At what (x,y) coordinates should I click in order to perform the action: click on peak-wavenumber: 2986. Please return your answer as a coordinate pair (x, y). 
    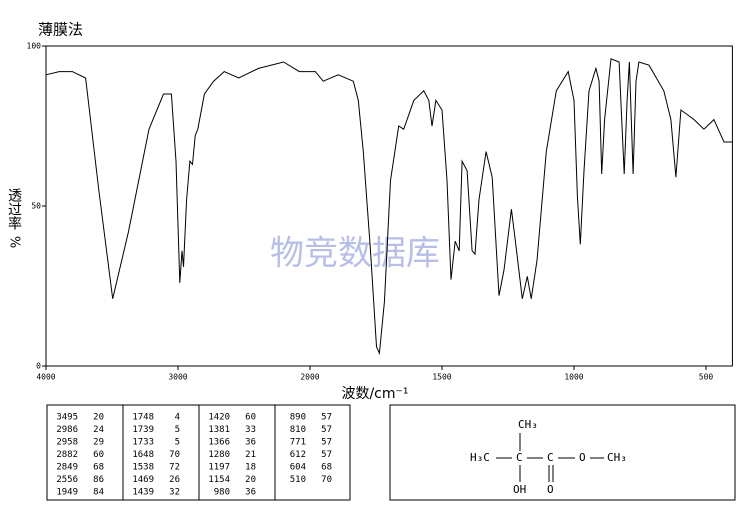
    Looking at the image, I should click on (67, 430).